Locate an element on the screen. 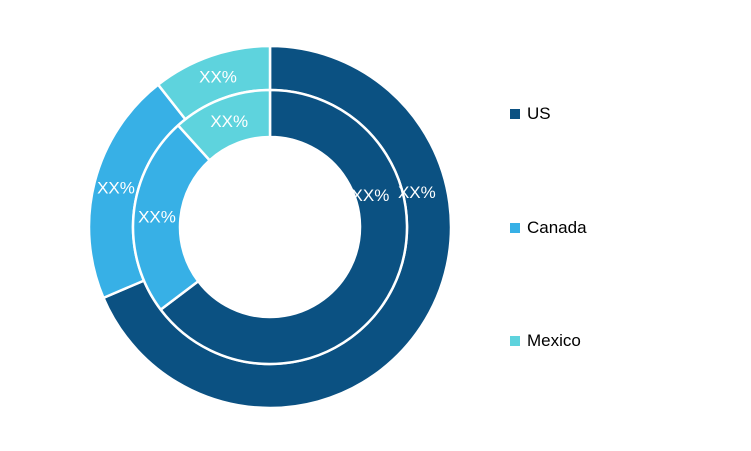 This screenshot has width=751, height=451. inner-ring-label-canada: XX% is located at coordinates (157, 216).